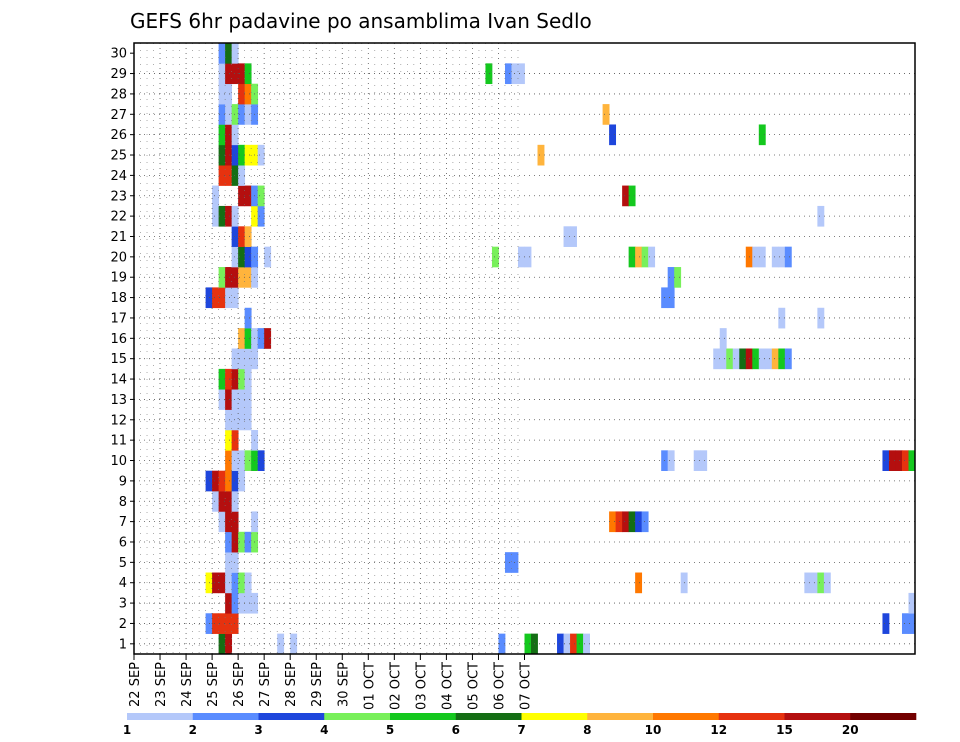 The width and height of the screenshot is (960, 742). I want to click on x-tick-label: 05 OCT, so click(473, 686).